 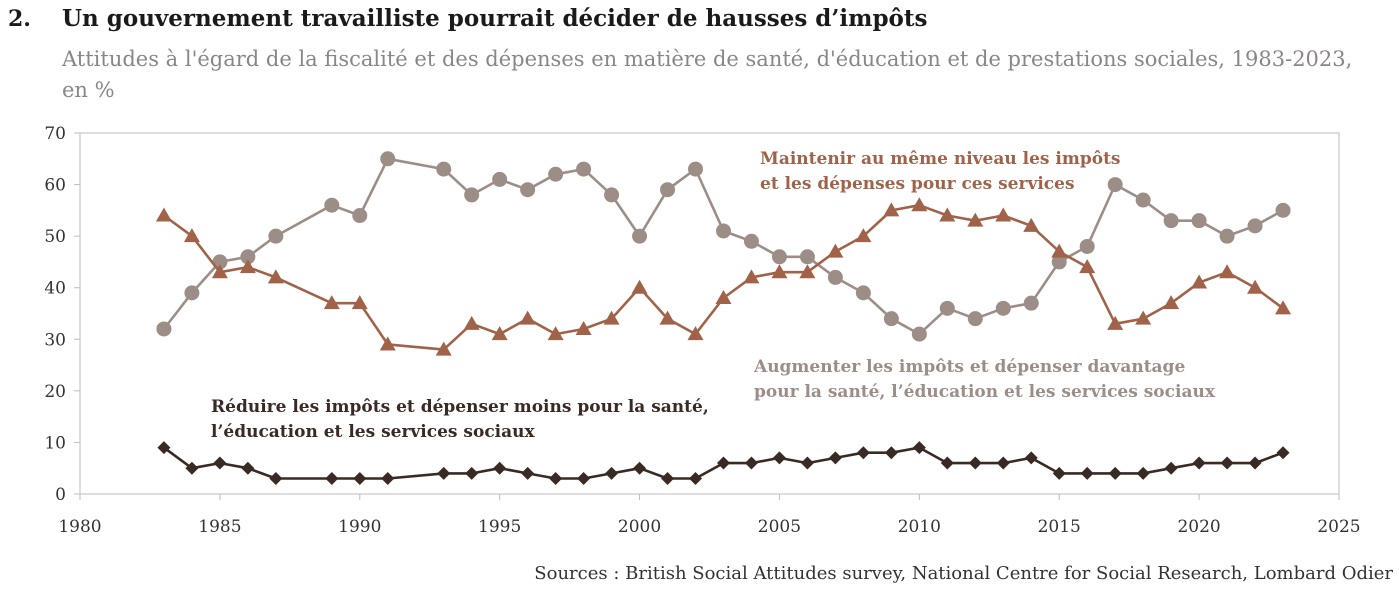 What do you see at coordinates (779, 527) in the screenshot?
I see `x-tick-label: 2005` at bounding box center [779, 527].